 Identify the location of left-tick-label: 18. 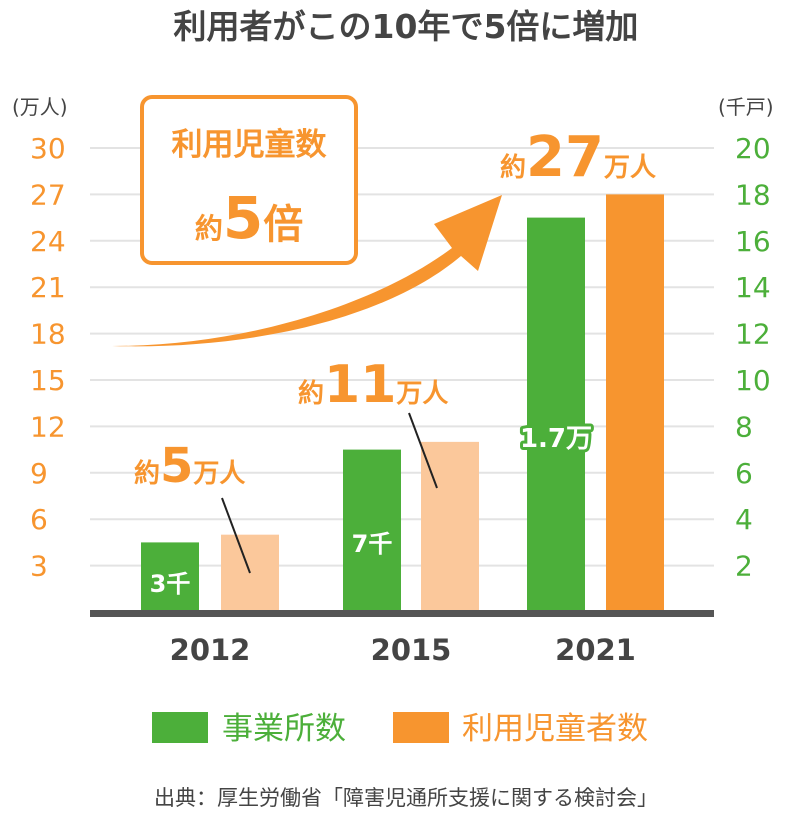
(48, 334).